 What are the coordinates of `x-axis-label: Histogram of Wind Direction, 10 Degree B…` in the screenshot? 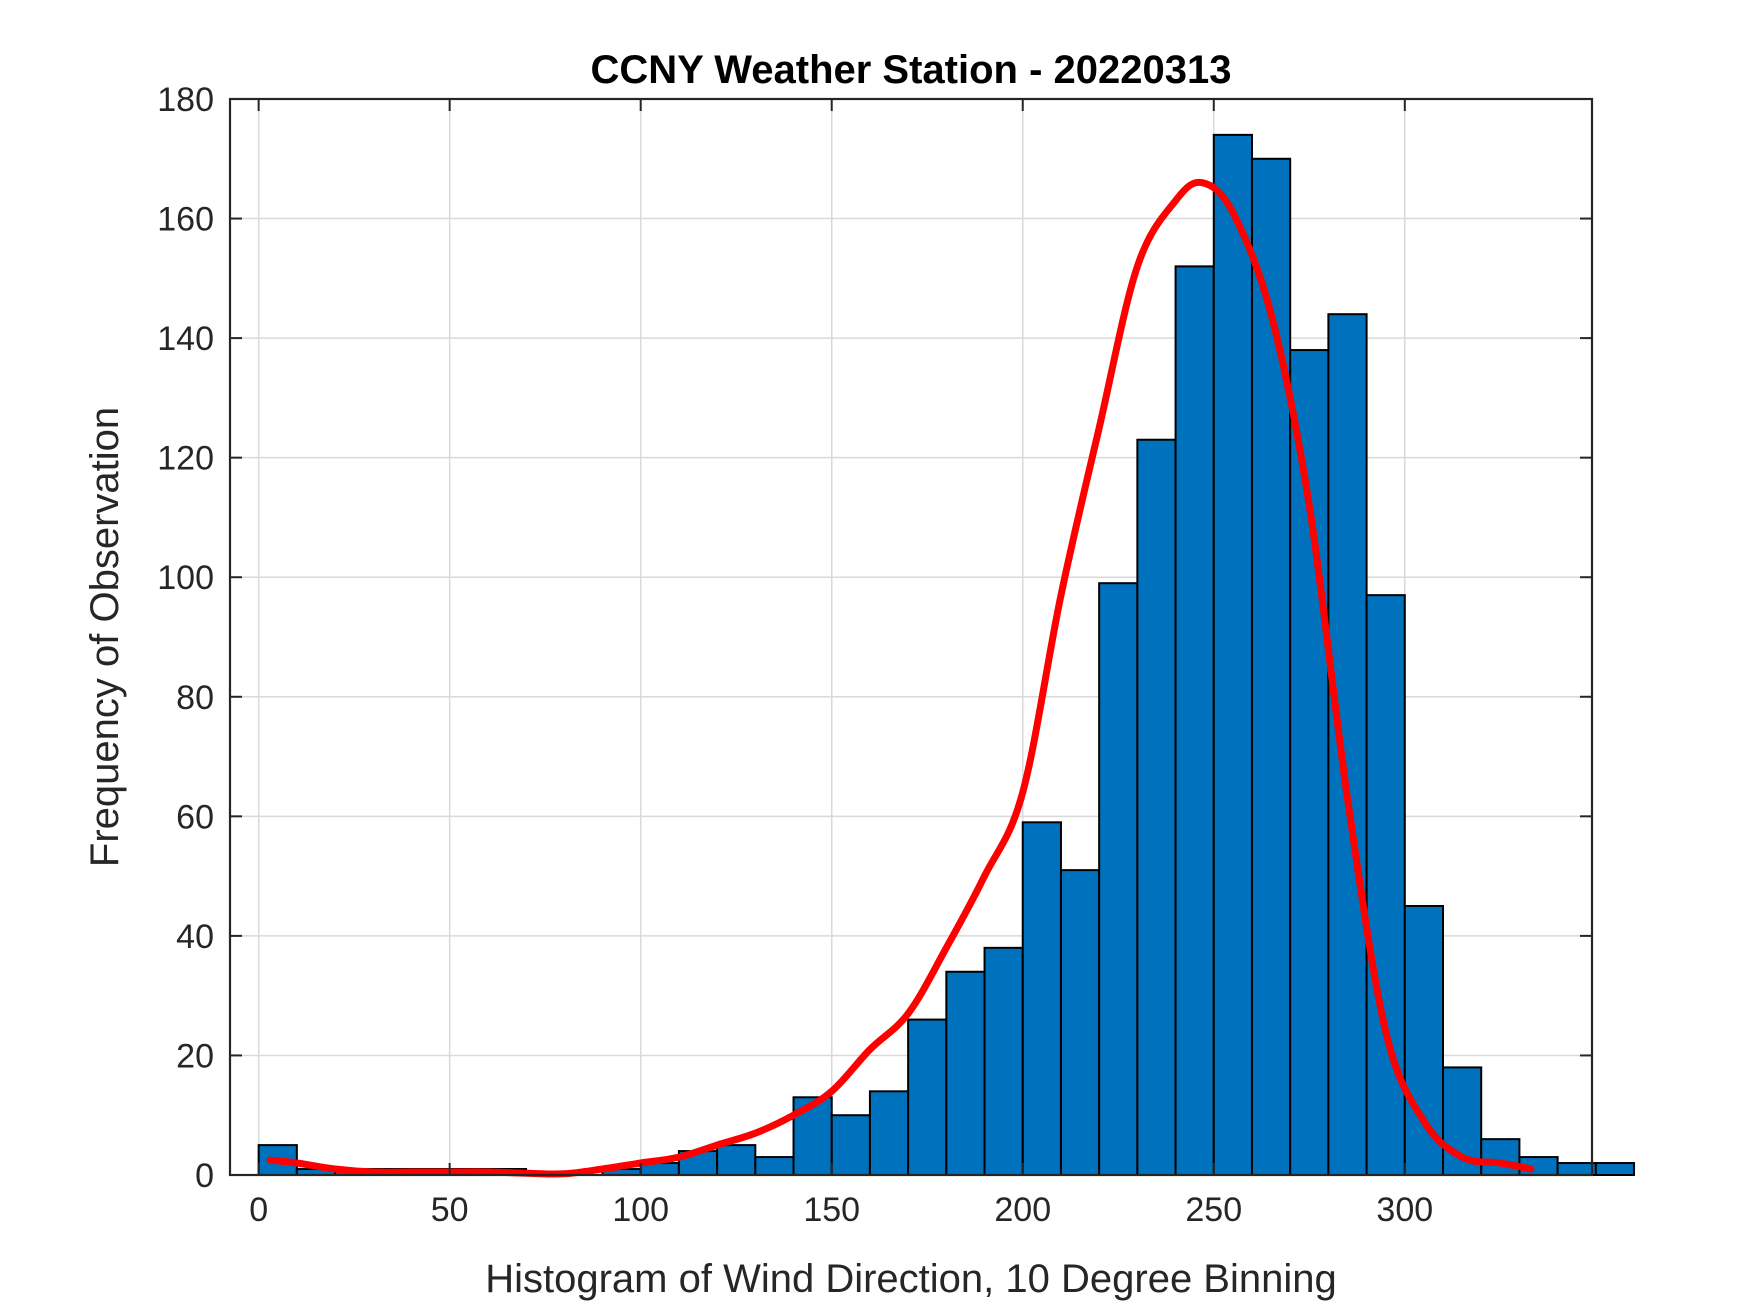 It's located at (911, 1279).